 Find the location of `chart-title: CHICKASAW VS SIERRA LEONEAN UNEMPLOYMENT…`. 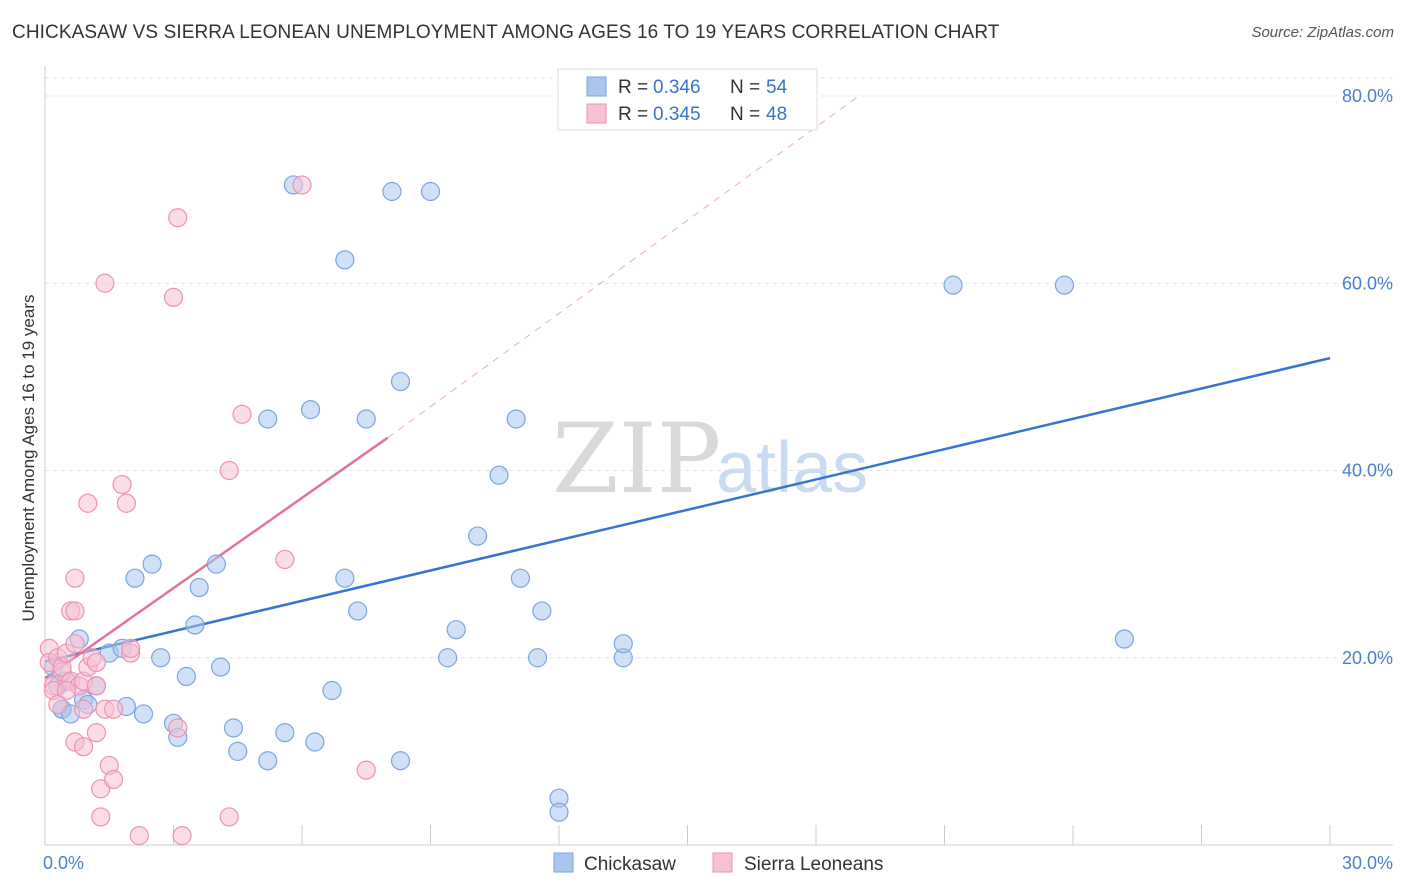

chart-title: CHICKASAW VS SIERRA LEONEAN UNEMPLOYMENT… is located at coordinates (506, 32).